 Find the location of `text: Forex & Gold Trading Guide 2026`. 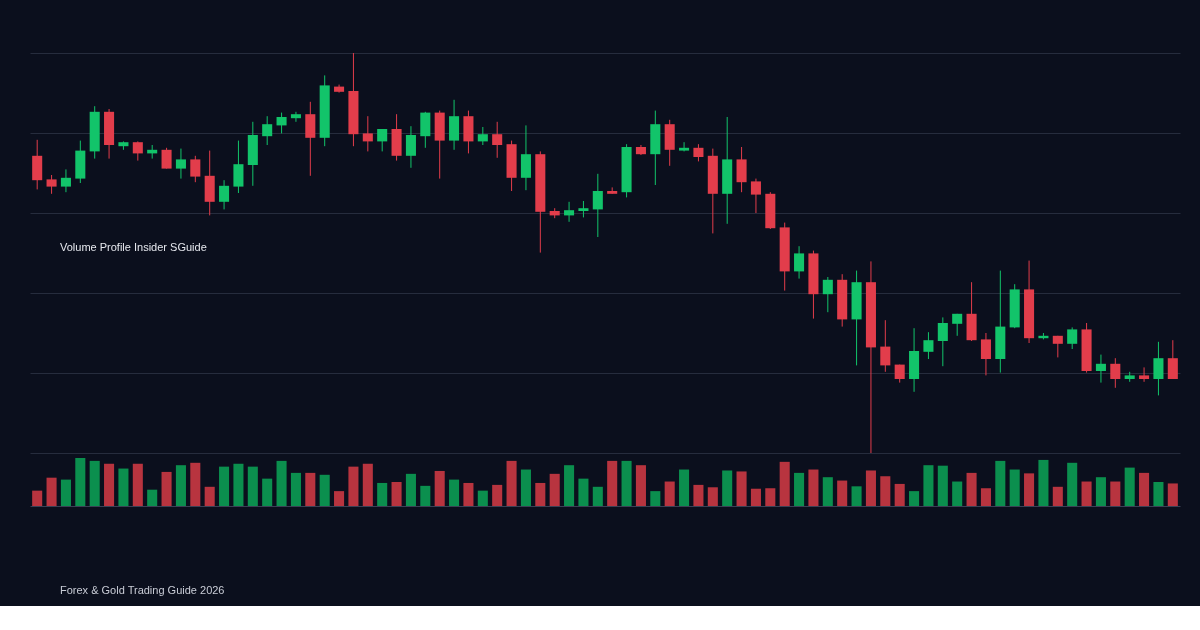

text: Forex & Gold Trading Guide 2026 is located at coordinates (142, 590).